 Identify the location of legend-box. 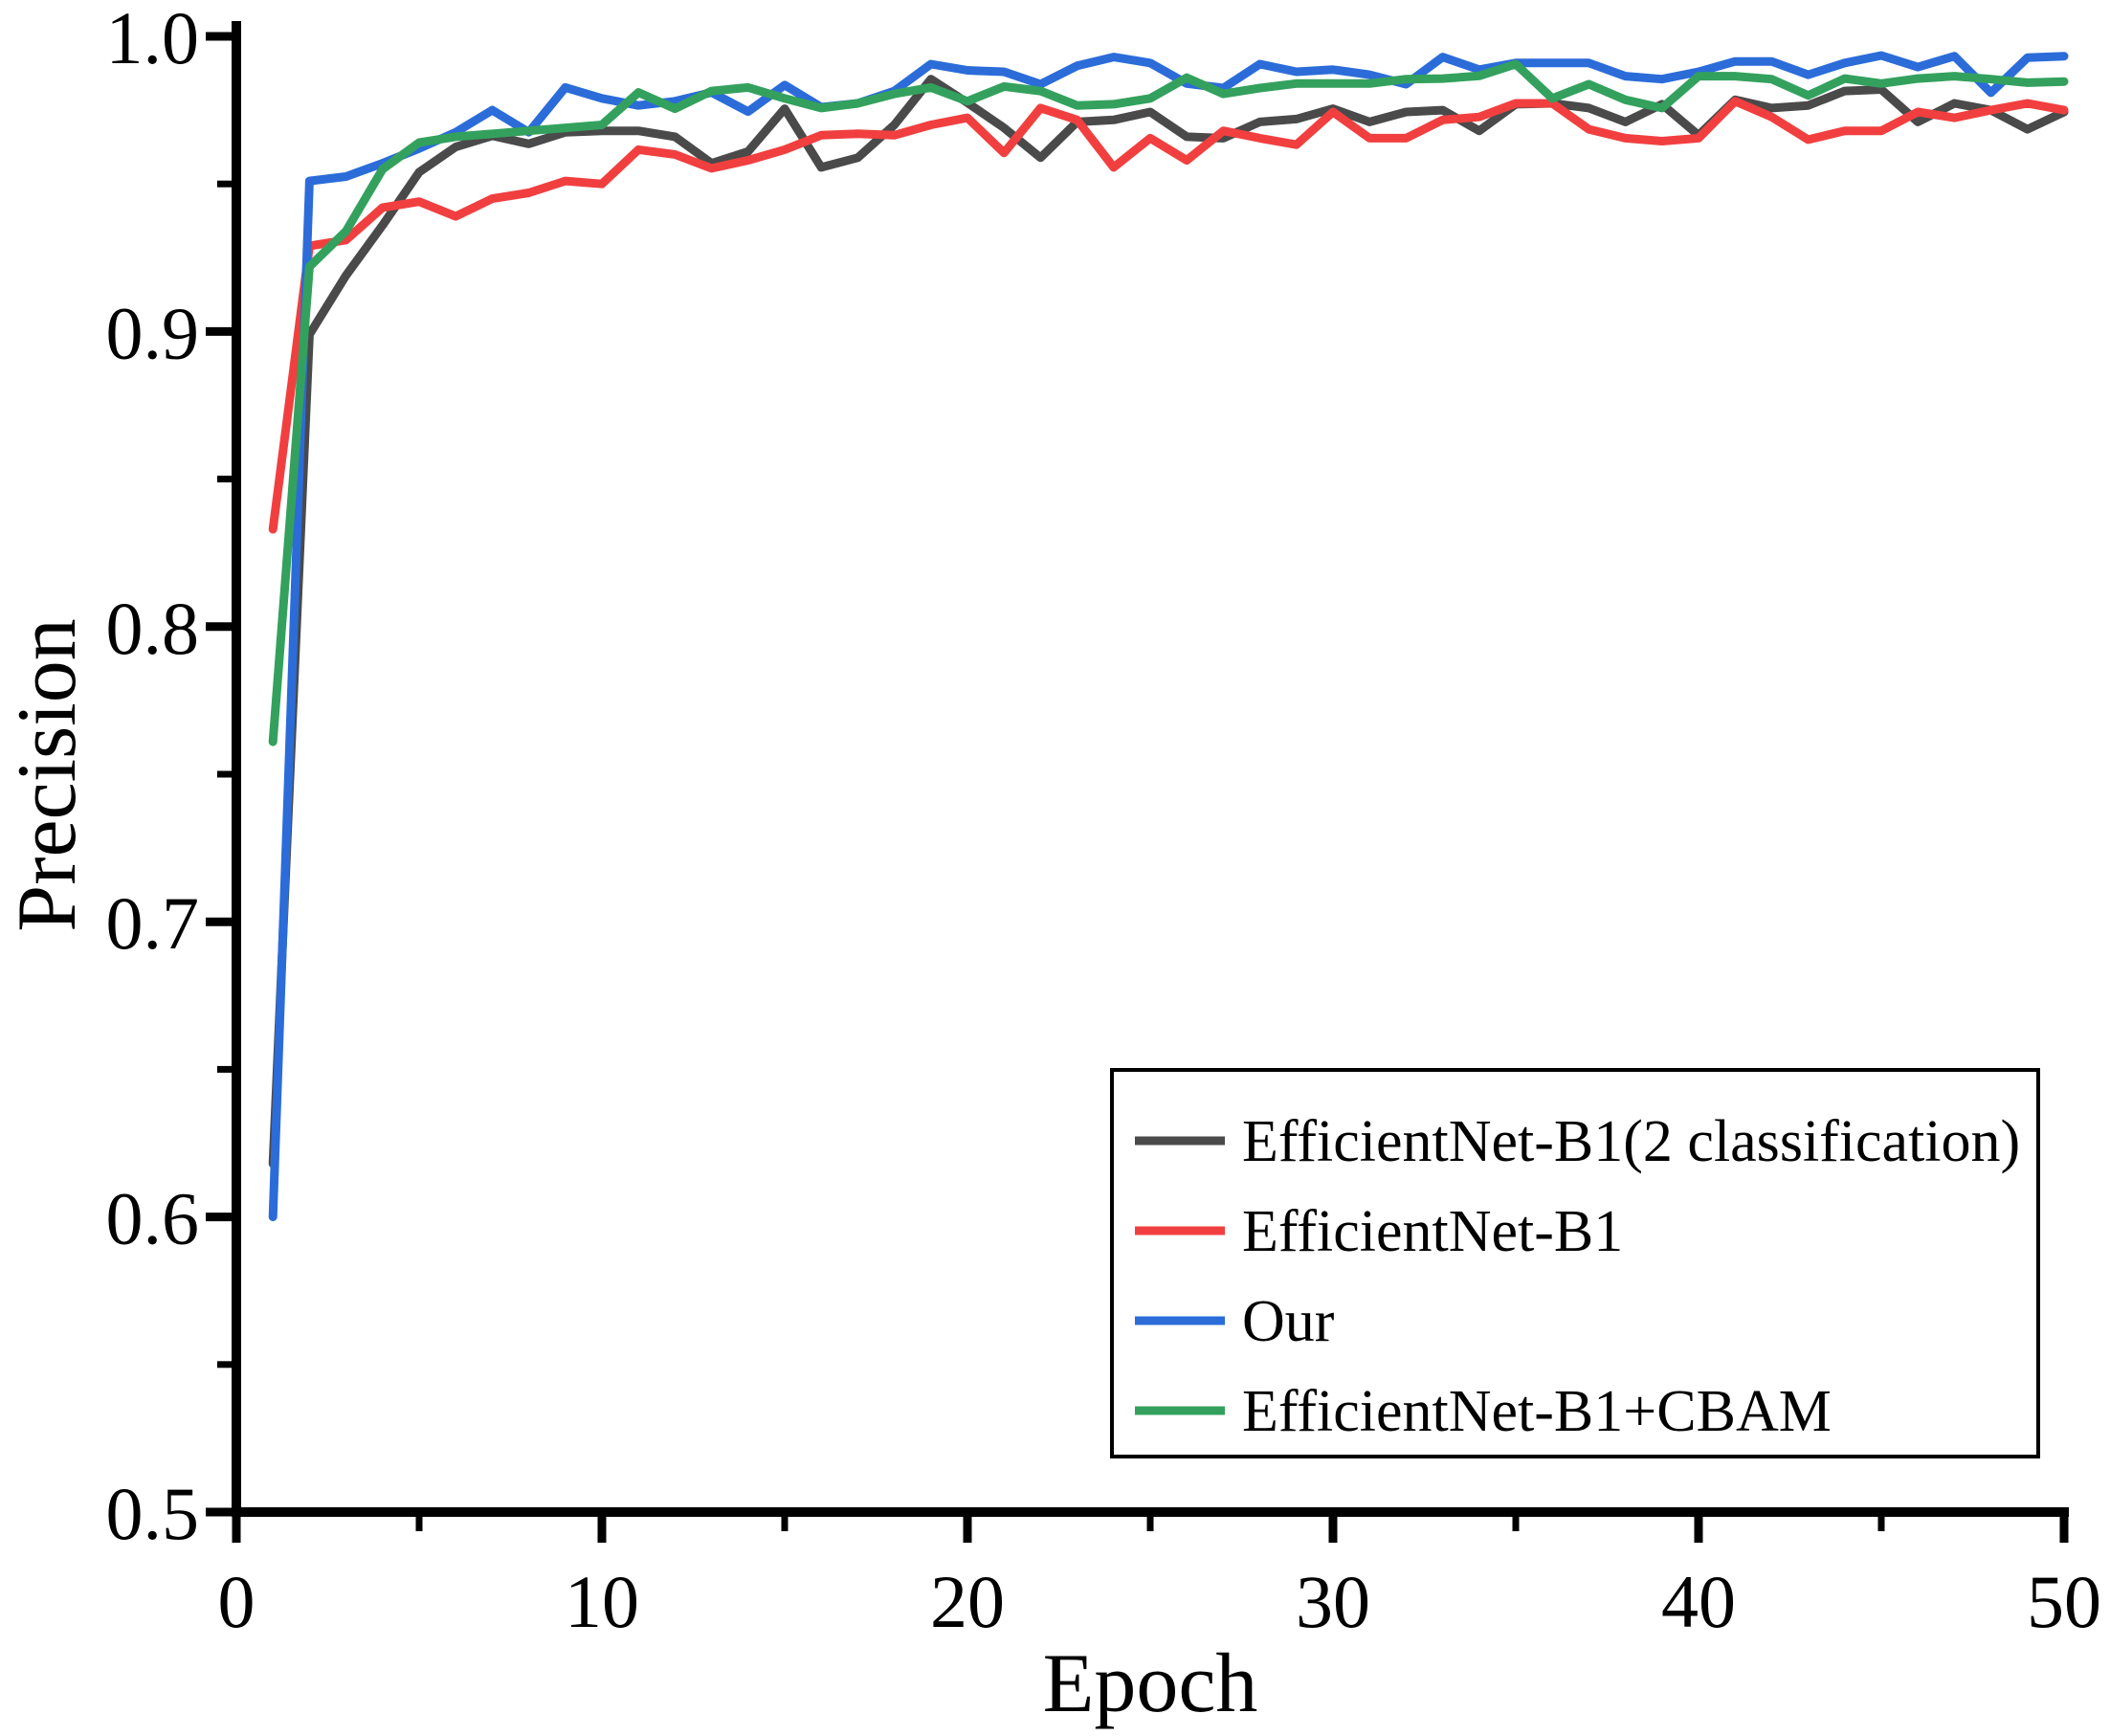
(1575, 1263).